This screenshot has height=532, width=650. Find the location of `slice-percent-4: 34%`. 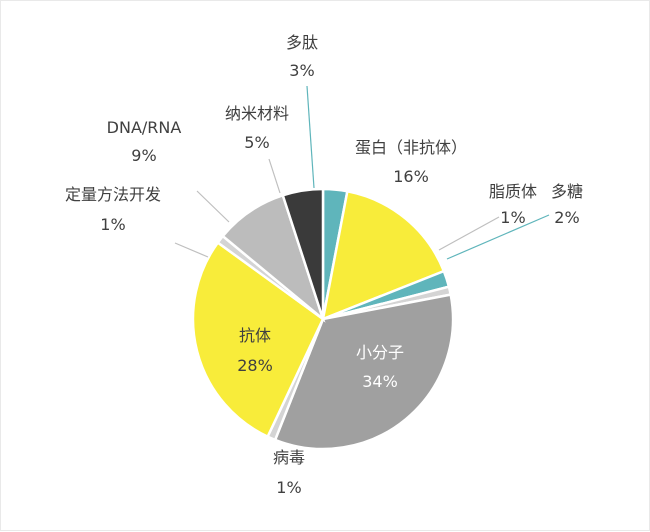

slice-percent-4: 34% is located at coordinates (380, 381).